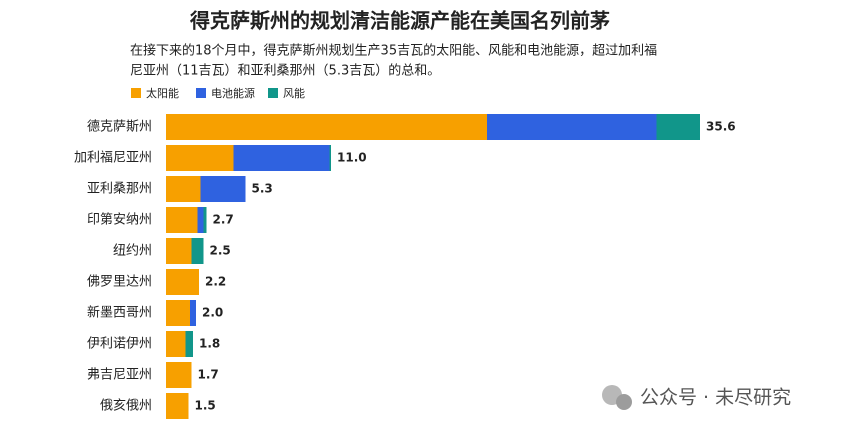 Image resolution: width=865 pixels, height=432 pixels. What do you see at coordinates (205, 406) in the screenshot?
I see `total-label: 1.5` at bounding box center [205, 406].